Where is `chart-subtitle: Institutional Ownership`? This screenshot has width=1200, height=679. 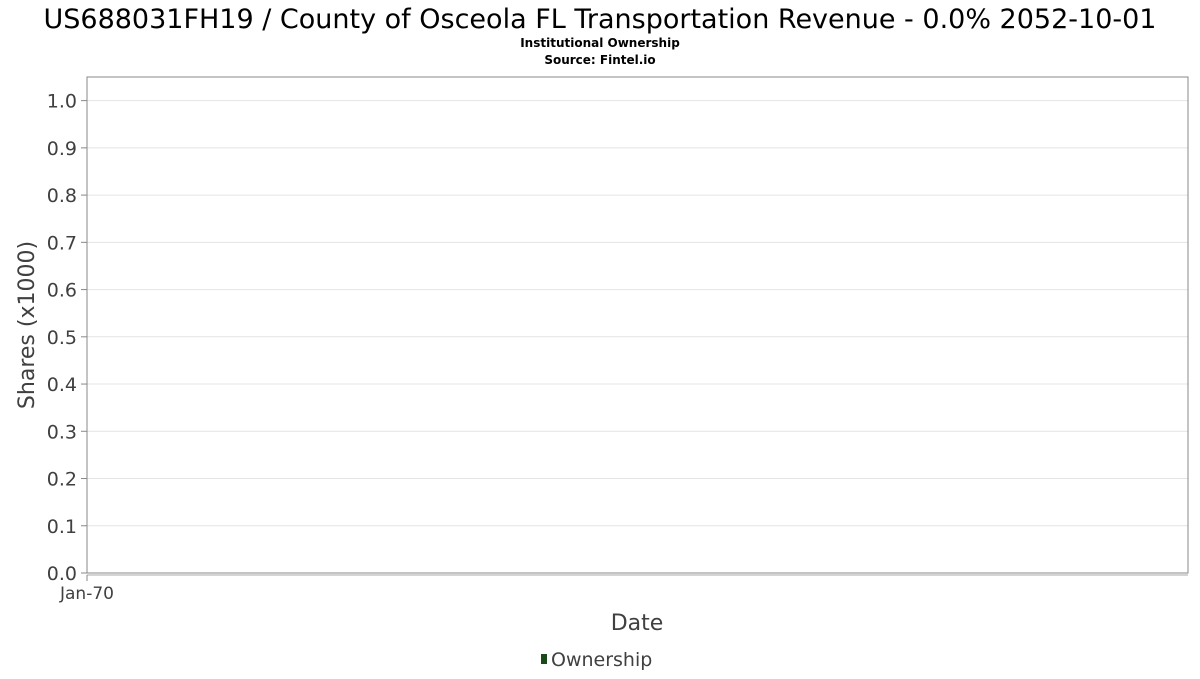 chart-subtitle: Institutional Ownership is located at coordinates (600, 43).